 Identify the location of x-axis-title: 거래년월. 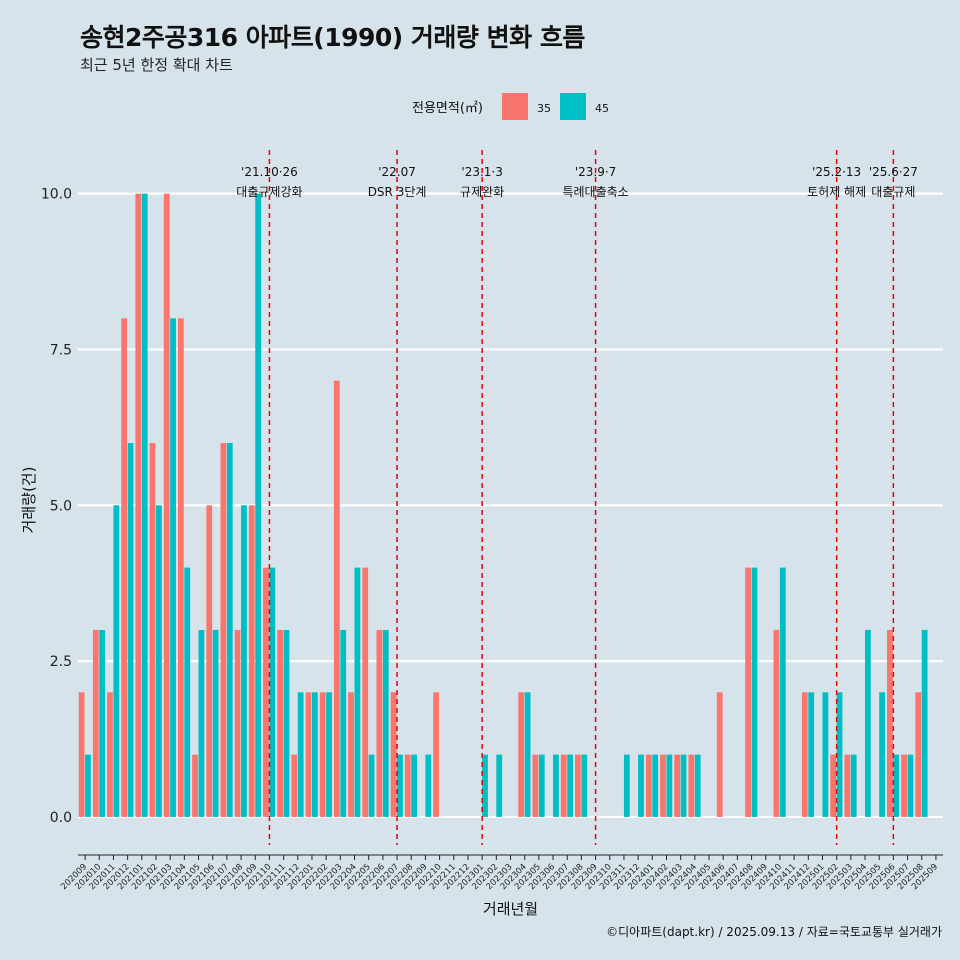
(510, 909).